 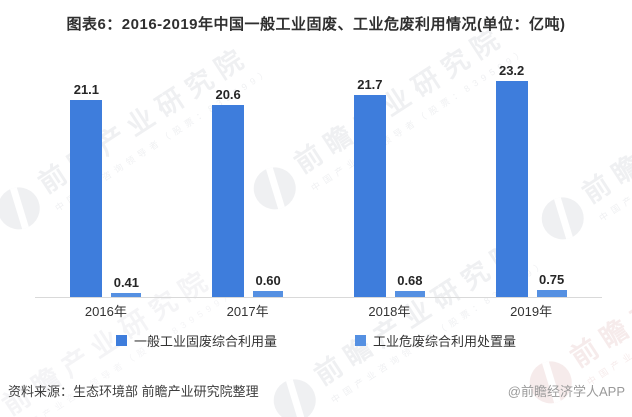 I want to click on bar-wrap: 0.68, so click(x=409, y=284).